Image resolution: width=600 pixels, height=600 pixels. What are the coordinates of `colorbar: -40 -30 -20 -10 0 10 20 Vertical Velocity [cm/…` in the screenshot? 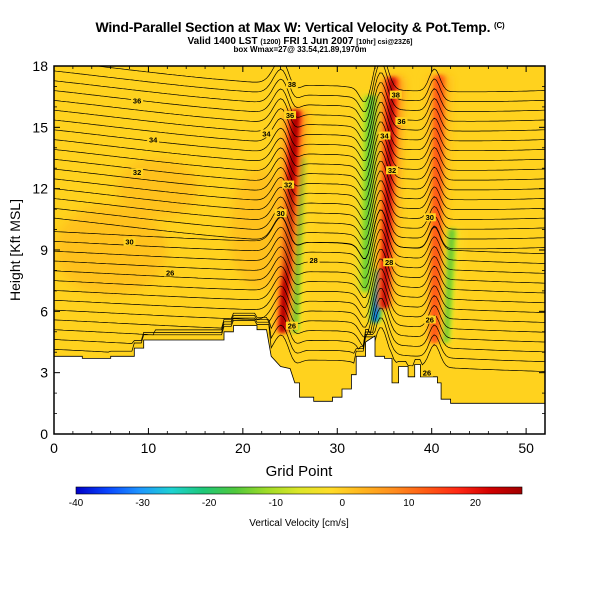 It's located at (296, 507).